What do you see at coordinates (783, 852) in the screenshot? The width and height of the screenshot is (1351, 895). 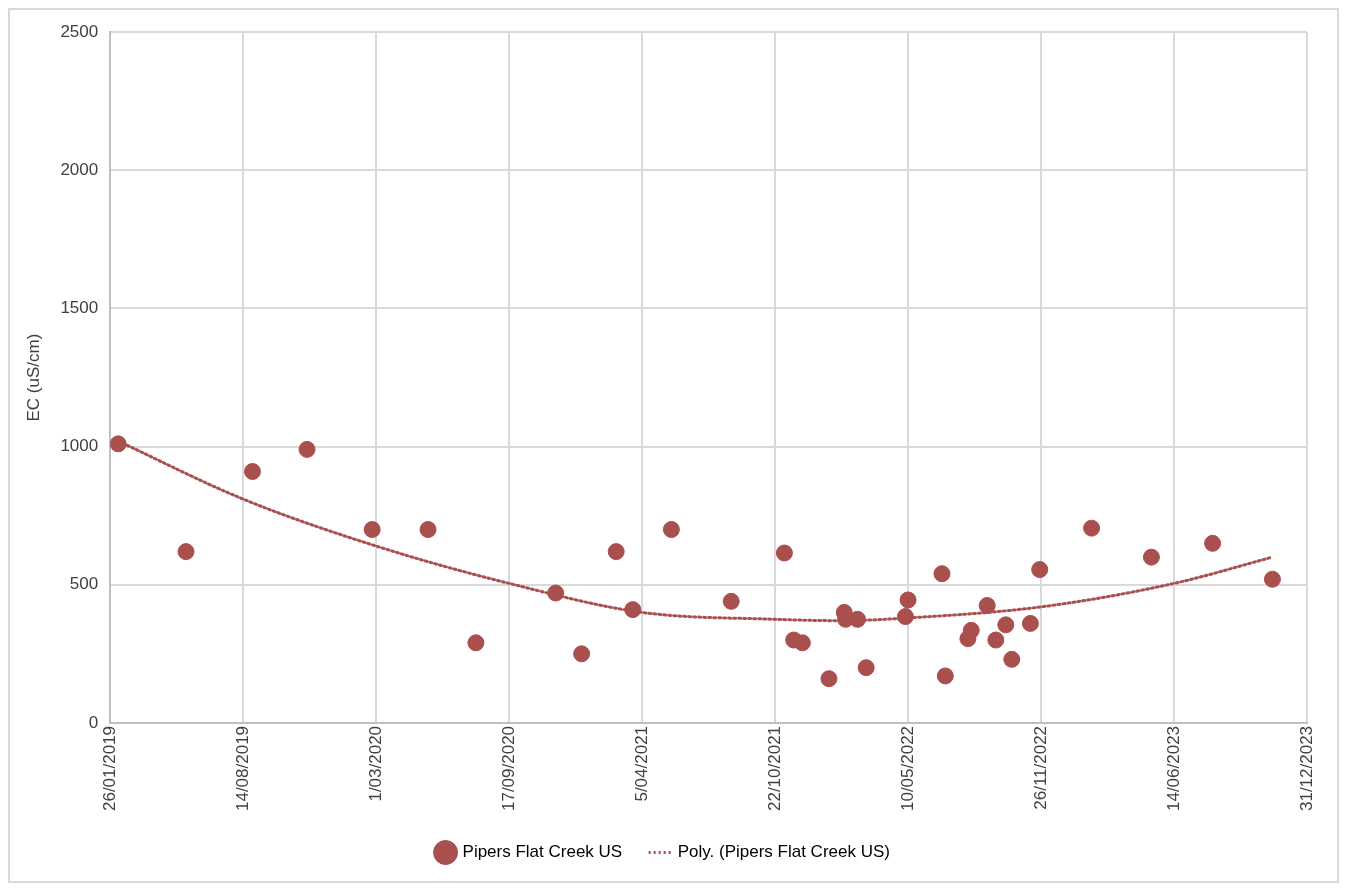 I see `legend-label: Poly. (Pipers Flat Creek US)` at bounding box center [783, 852].